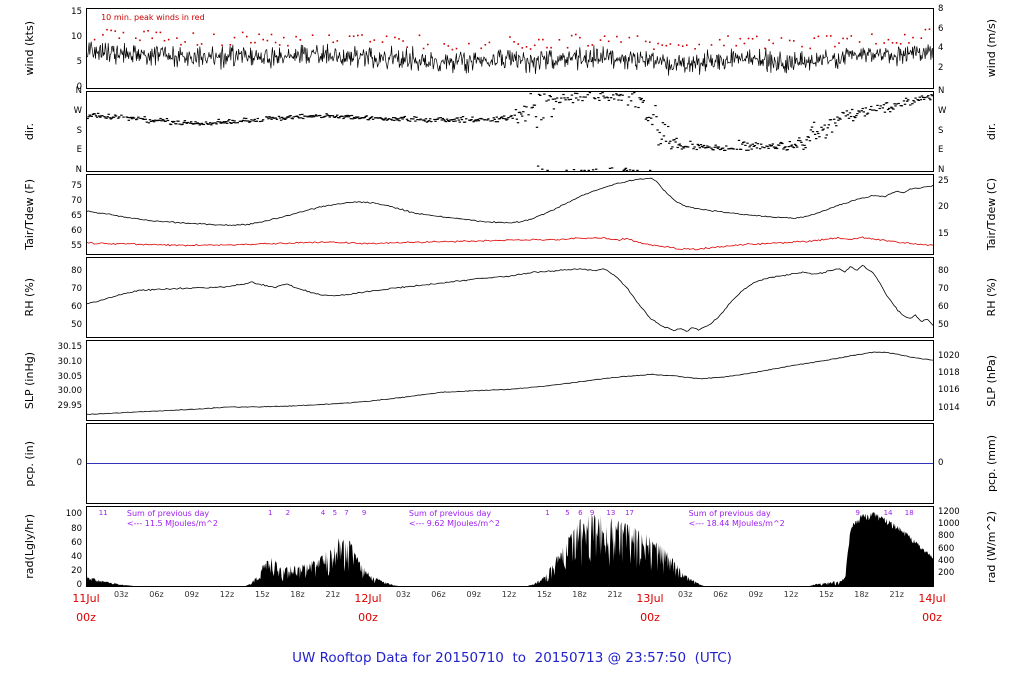 The width and height of the screenshot is (1024, 700). What do you see at coordinates (62, 49) in the screenshot?
I see `wind-left-ticks: 0 5 10 15` at bounding box center [62, 49].